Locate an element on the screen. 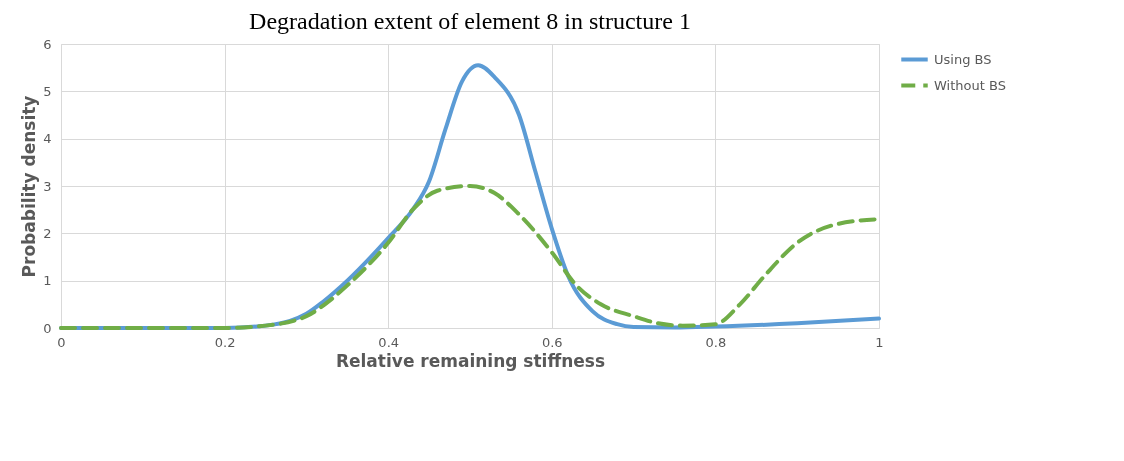  y-tick-label: 6 is located at coordinates (47, 44).